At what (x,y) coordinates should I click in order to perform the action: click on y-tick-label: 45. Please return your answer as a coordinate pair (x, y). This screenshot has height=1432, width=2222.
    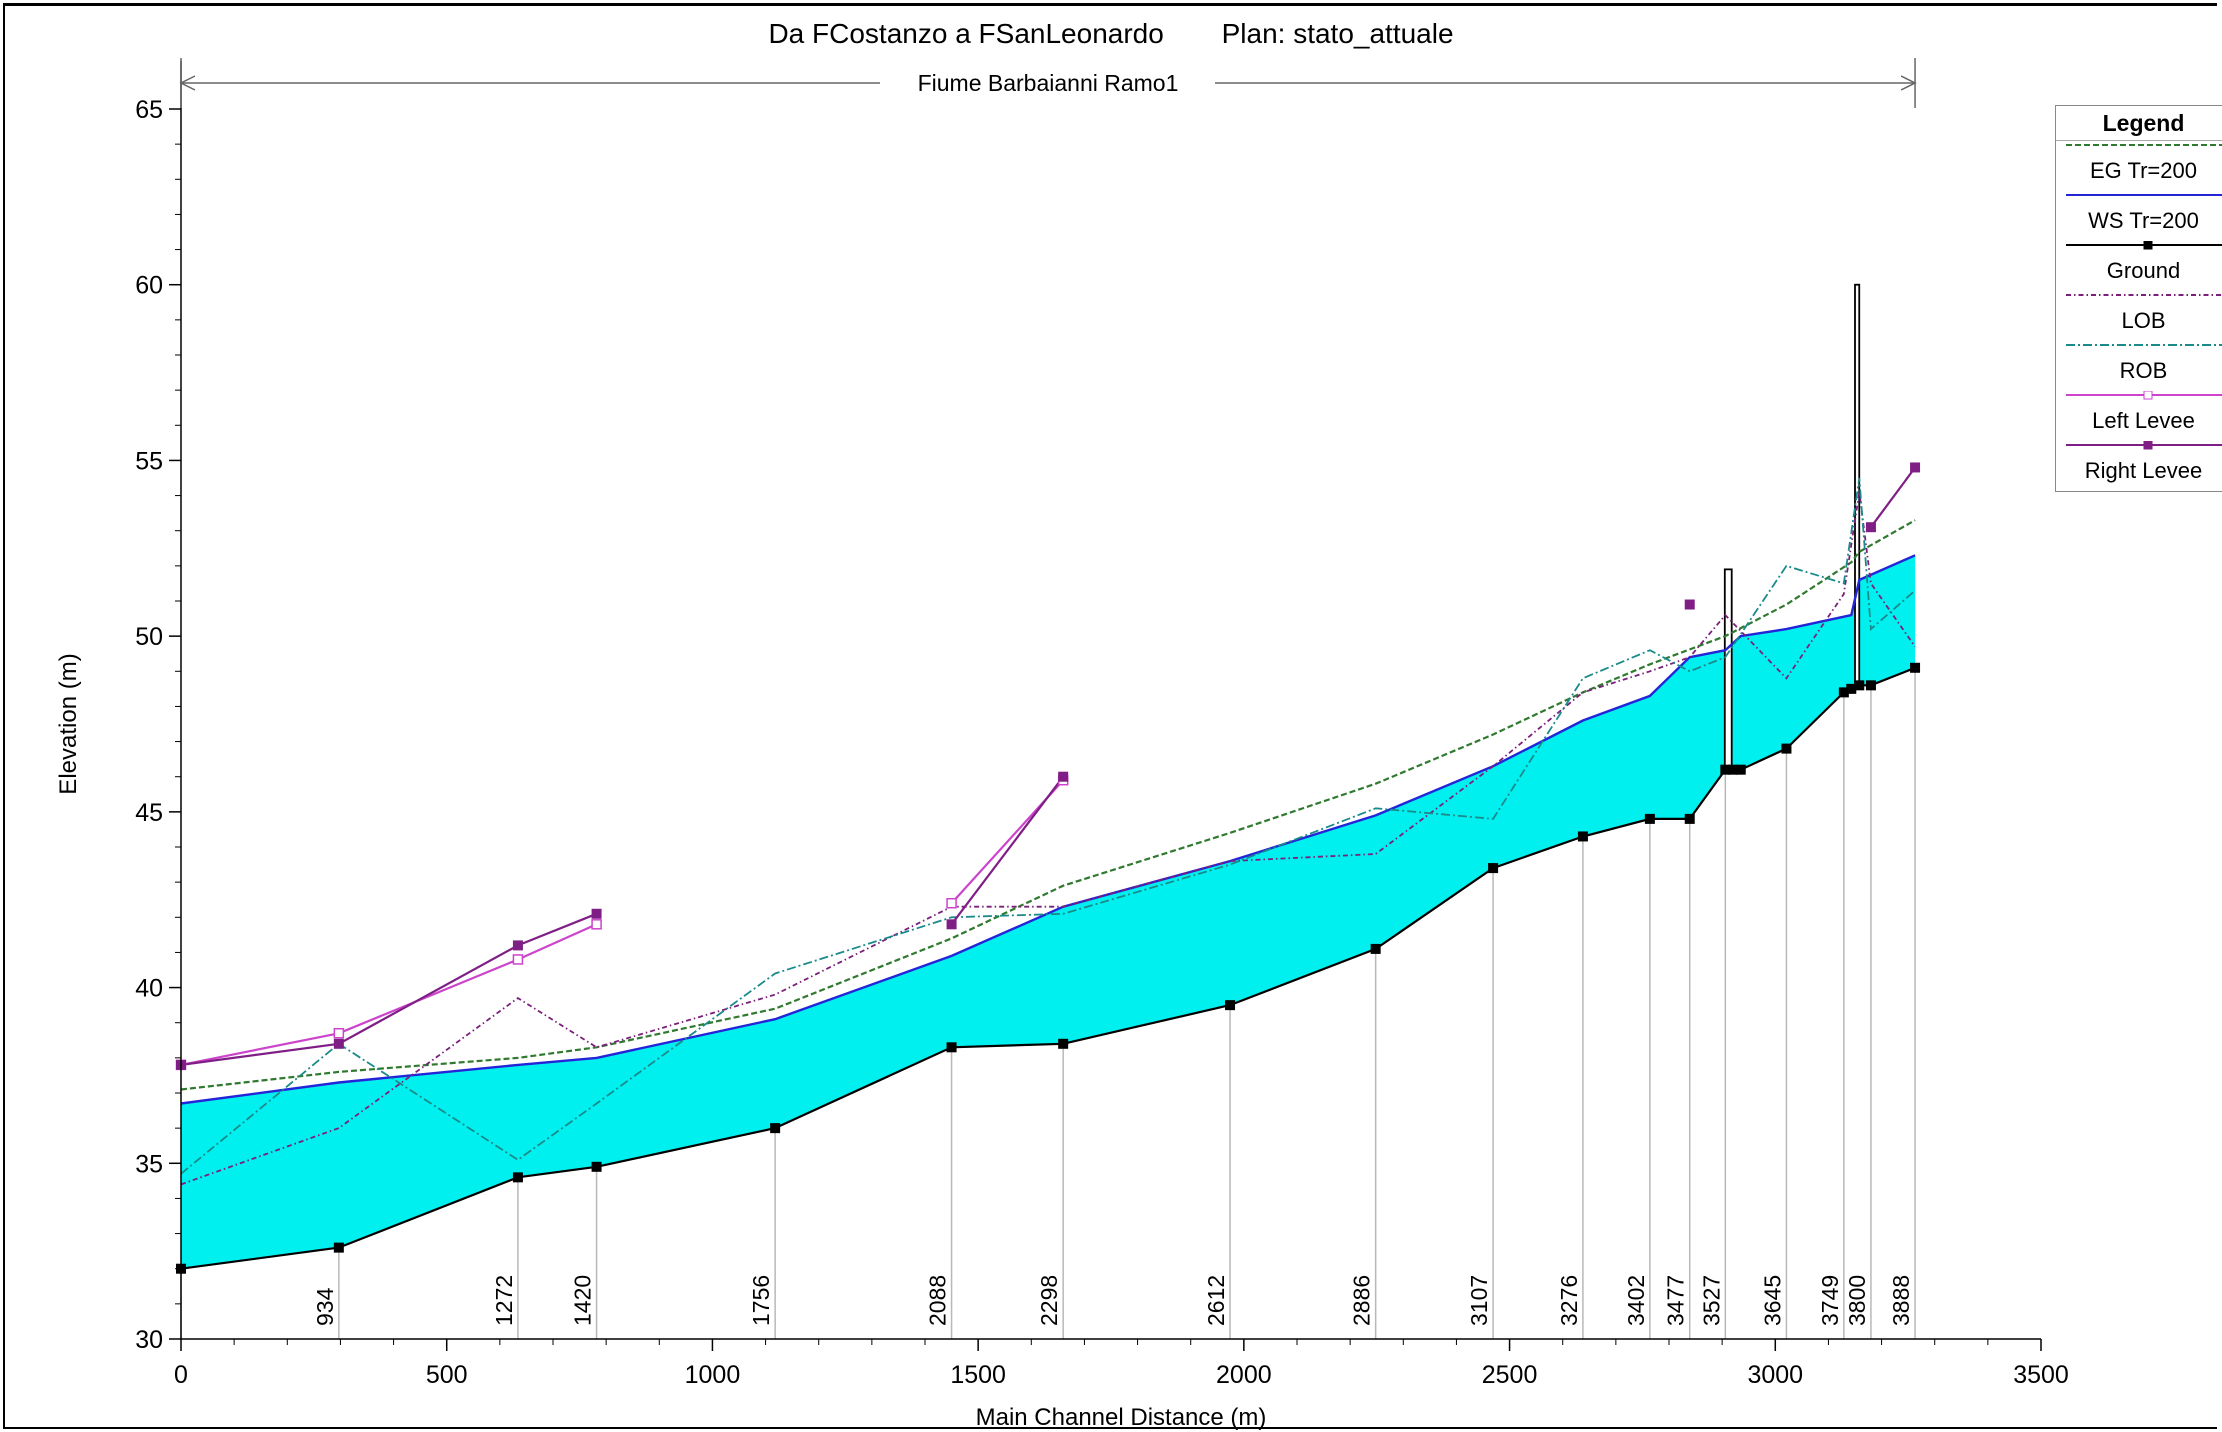
    Looking at the image, I should click on (149, 813).